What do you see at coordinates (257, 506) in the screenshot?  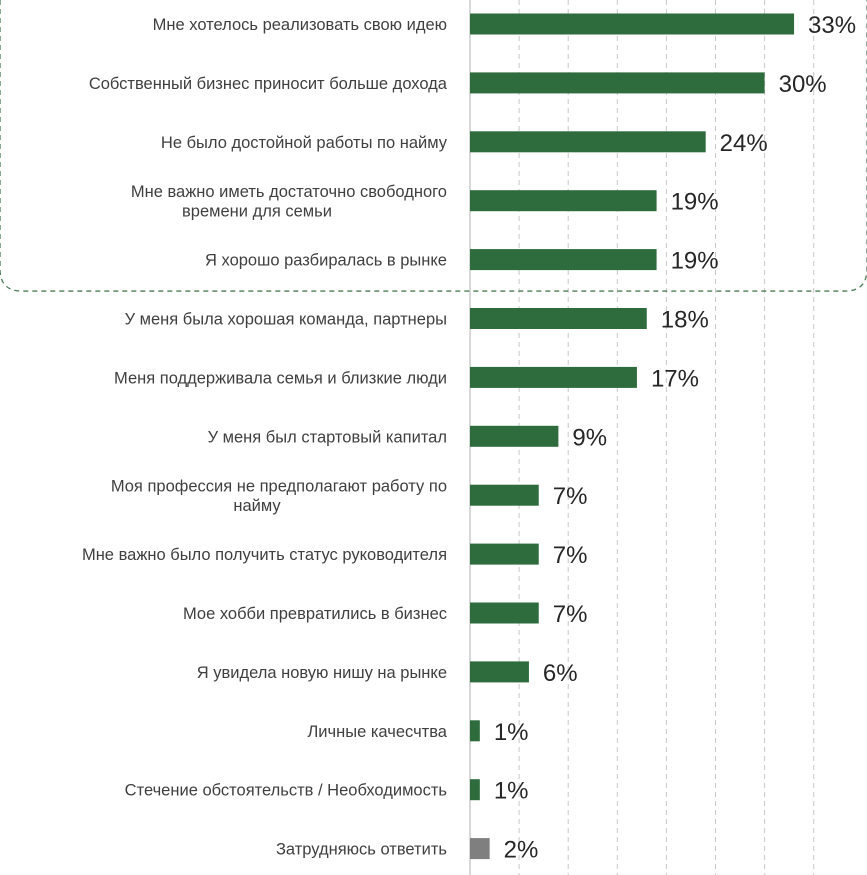 I see `category-label: найму` at bounding box center [257, 506].